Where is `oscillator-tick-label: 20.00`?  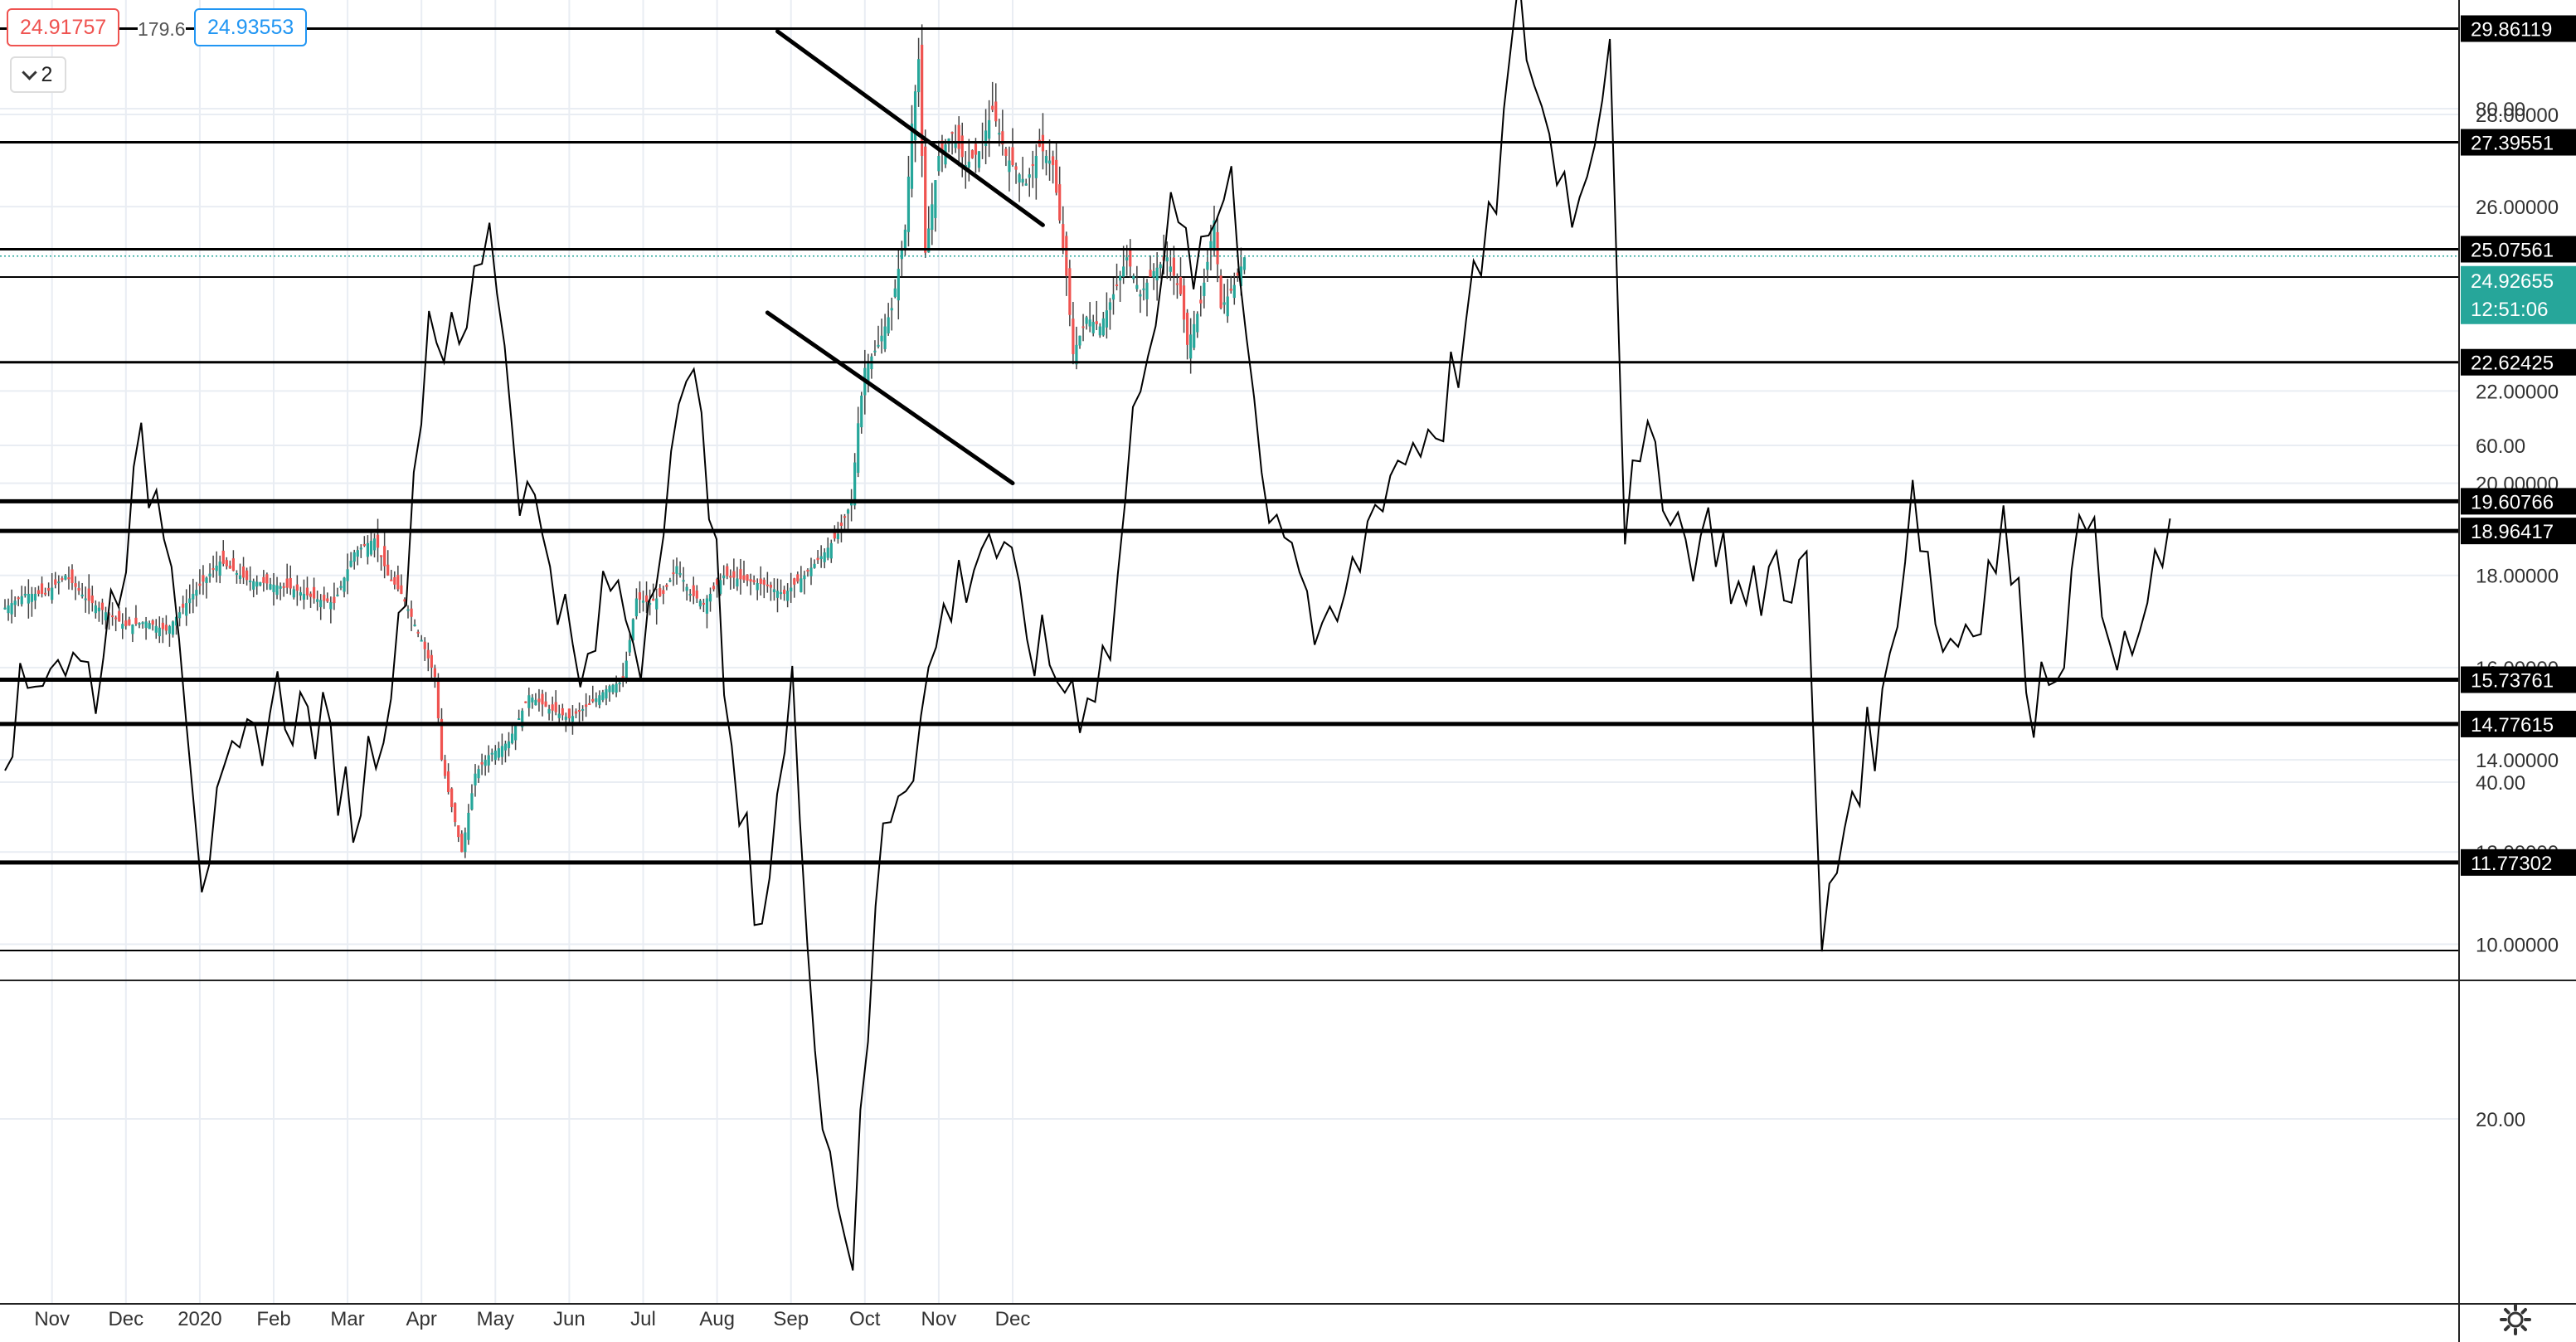 oscillator-tick-label: 20.00 is located at coordinates (2501, 1120).